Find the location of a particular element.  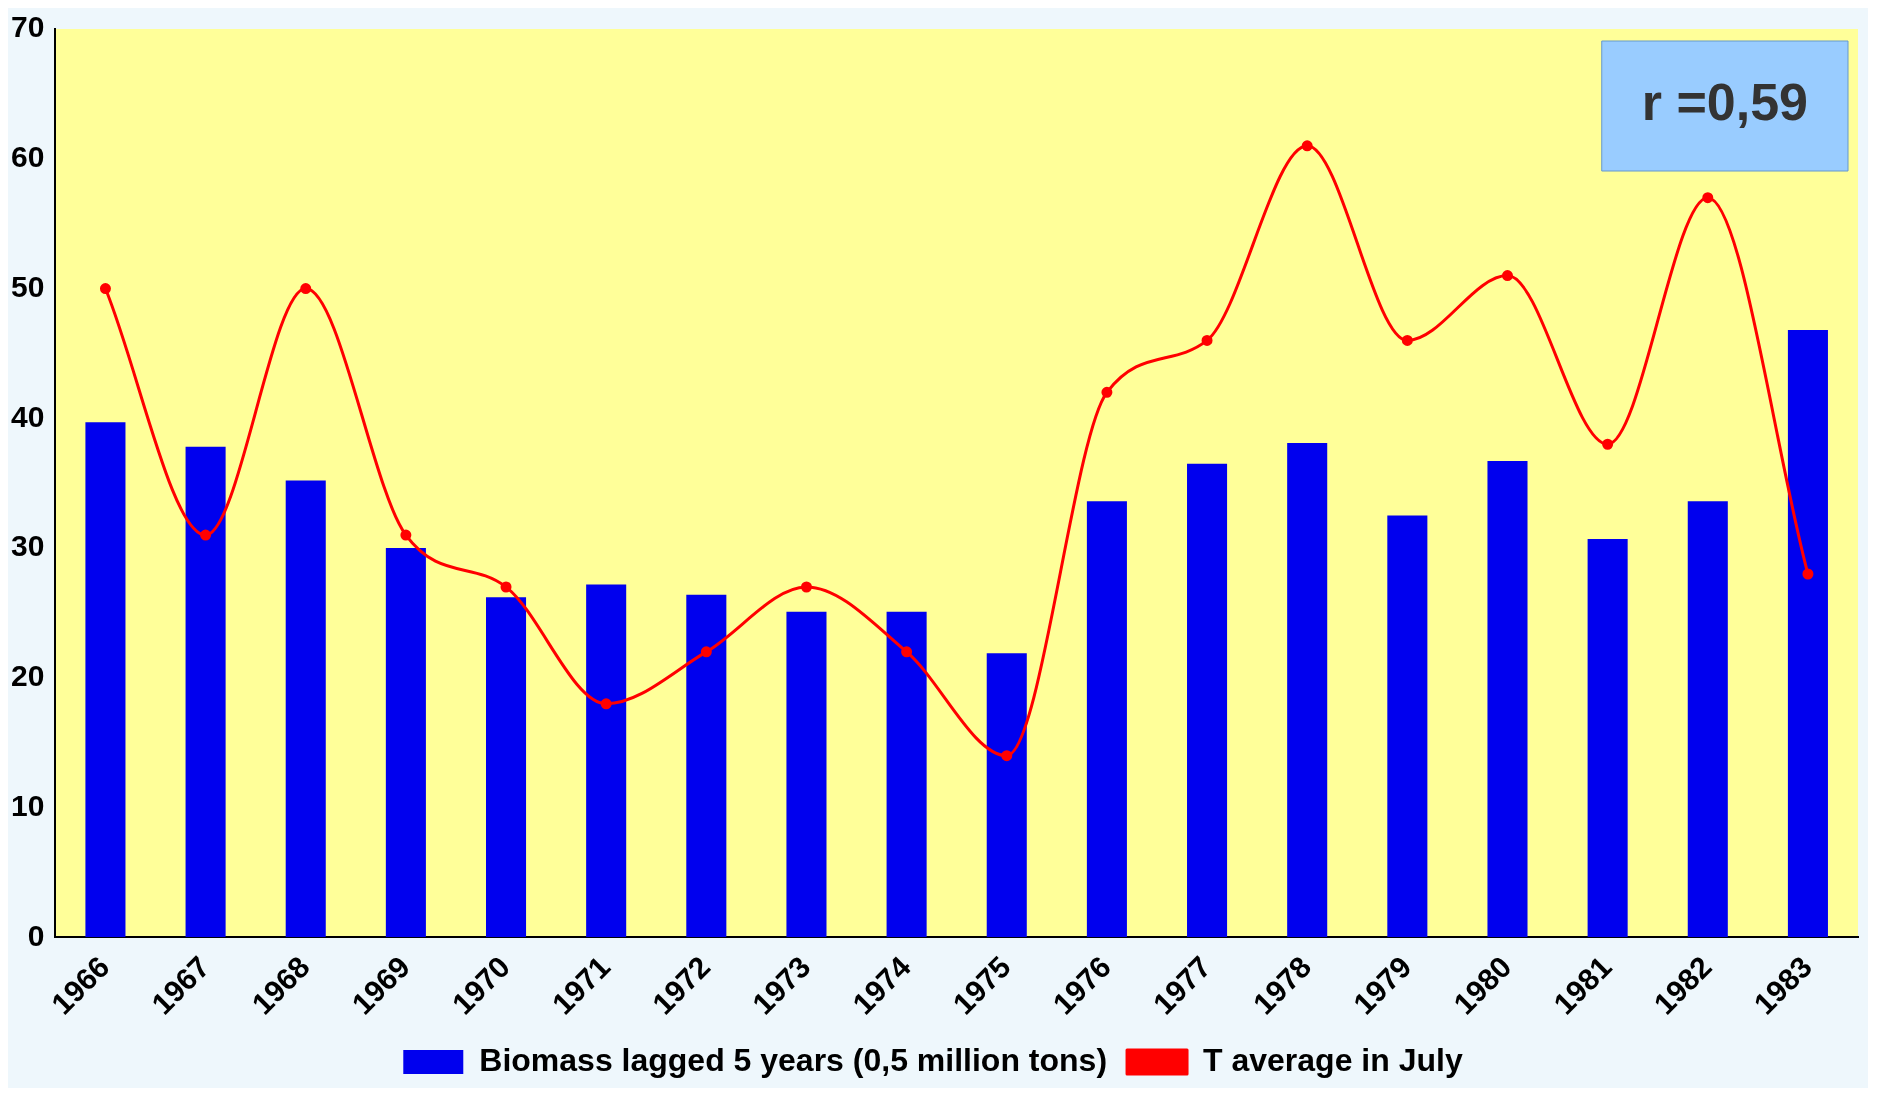

y-tick-label: 20 is located at coordinates (27, 676).